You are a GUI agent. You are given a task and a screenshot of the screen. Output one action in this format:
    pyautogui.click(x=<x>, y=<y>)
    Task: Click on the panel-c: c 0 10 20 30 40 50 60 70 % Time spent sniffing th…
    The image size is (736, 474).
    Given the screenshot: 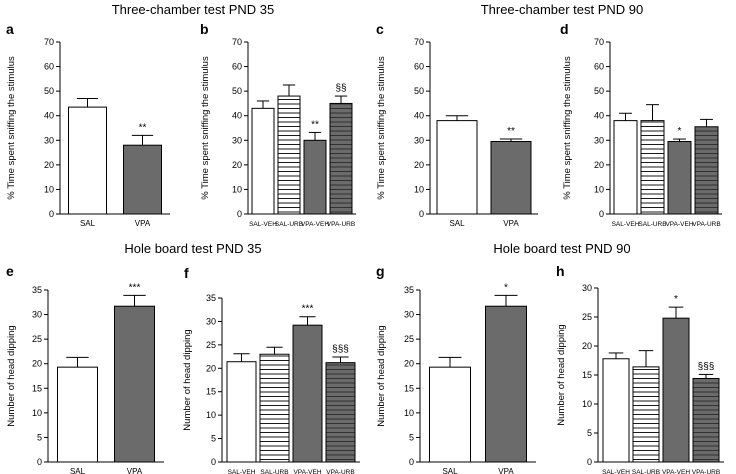 What is the action you would take?
    pyautogui.click(x=457, y=124)
    